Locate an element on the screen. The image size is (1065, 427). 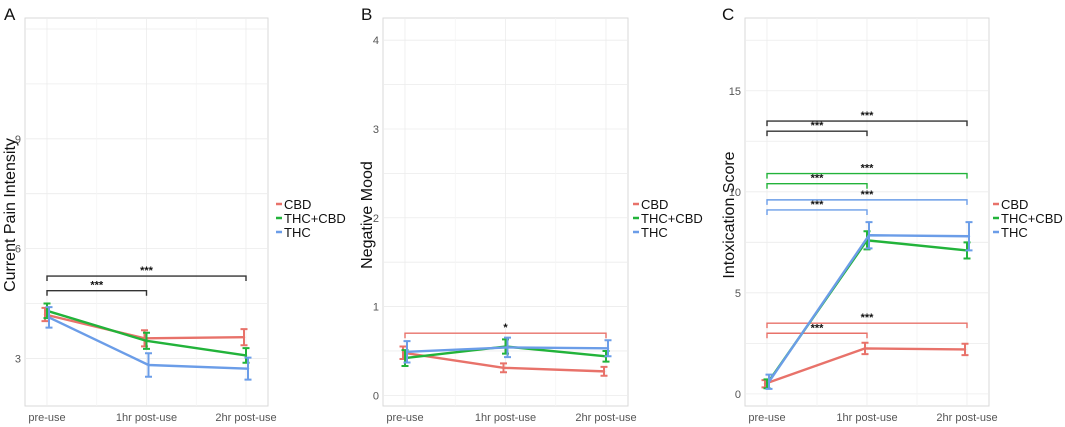
series-line is located at coordinates (869, 308).